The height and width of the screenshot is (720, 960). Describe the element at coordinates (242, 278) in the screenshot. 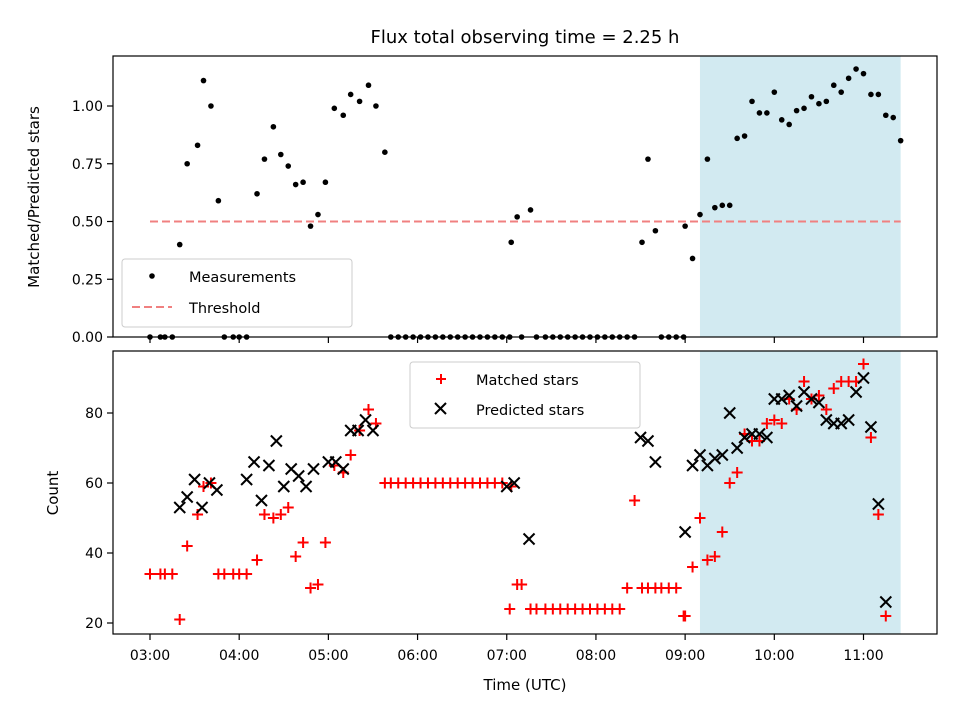

I see `legend-measurements-label: Measurements` at that location.